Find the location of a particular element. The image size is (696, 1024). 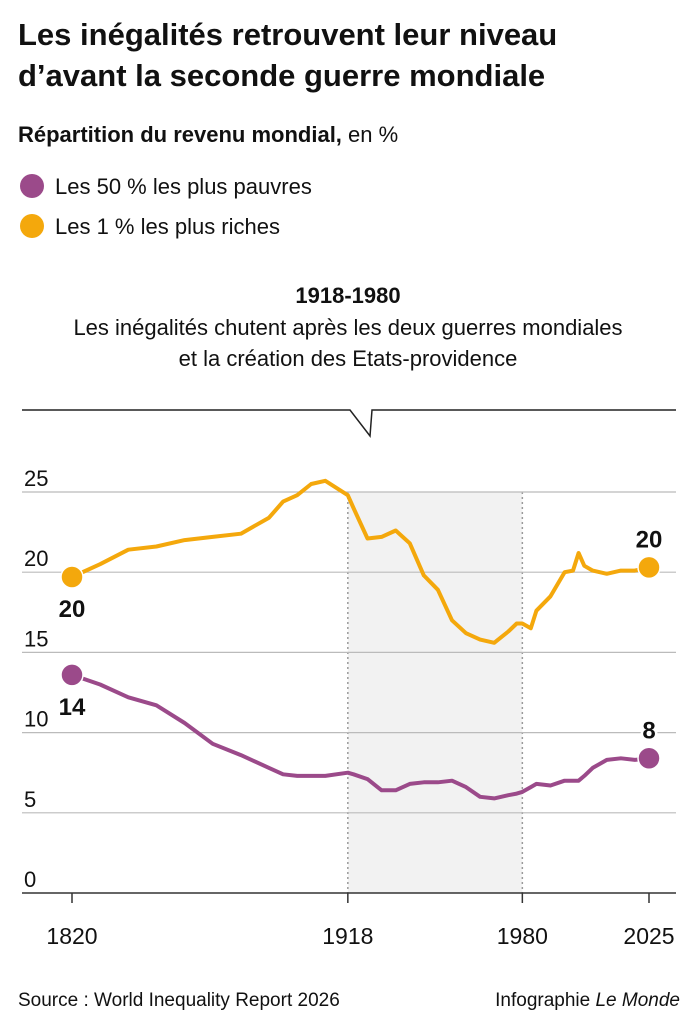

y-tick-label: 15 is located at coordinates (36, 638).